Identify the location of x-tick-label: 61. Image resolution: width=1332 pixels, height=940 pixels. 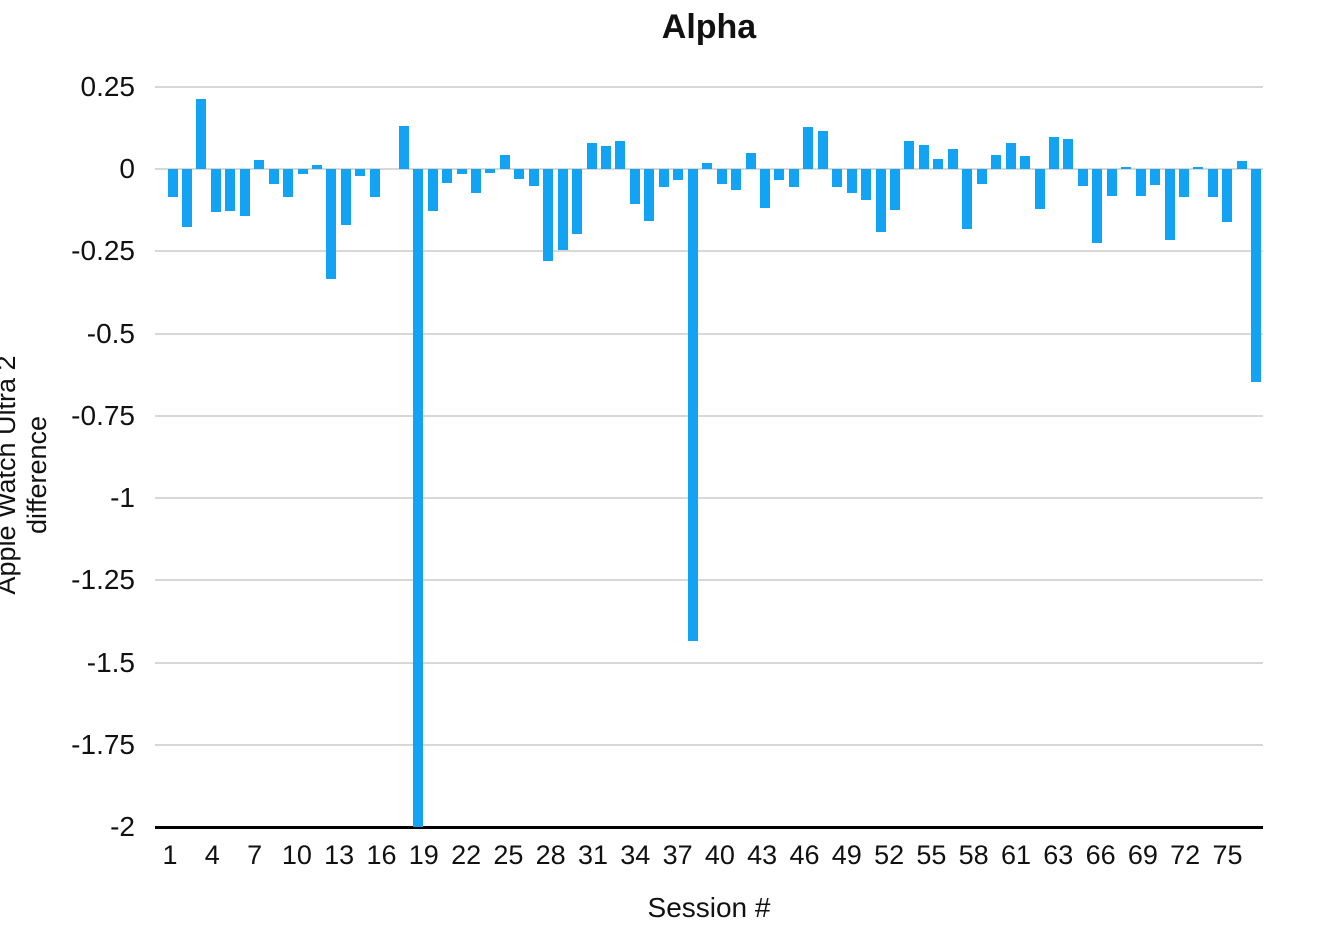
(1016, 855).